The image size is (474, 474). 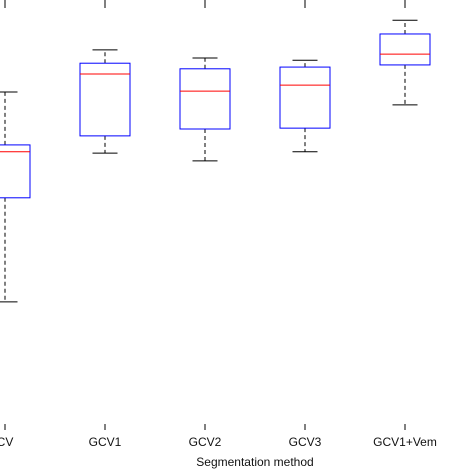 I want to click on x-tick-label: GCV2, so click(x=205, y=442).